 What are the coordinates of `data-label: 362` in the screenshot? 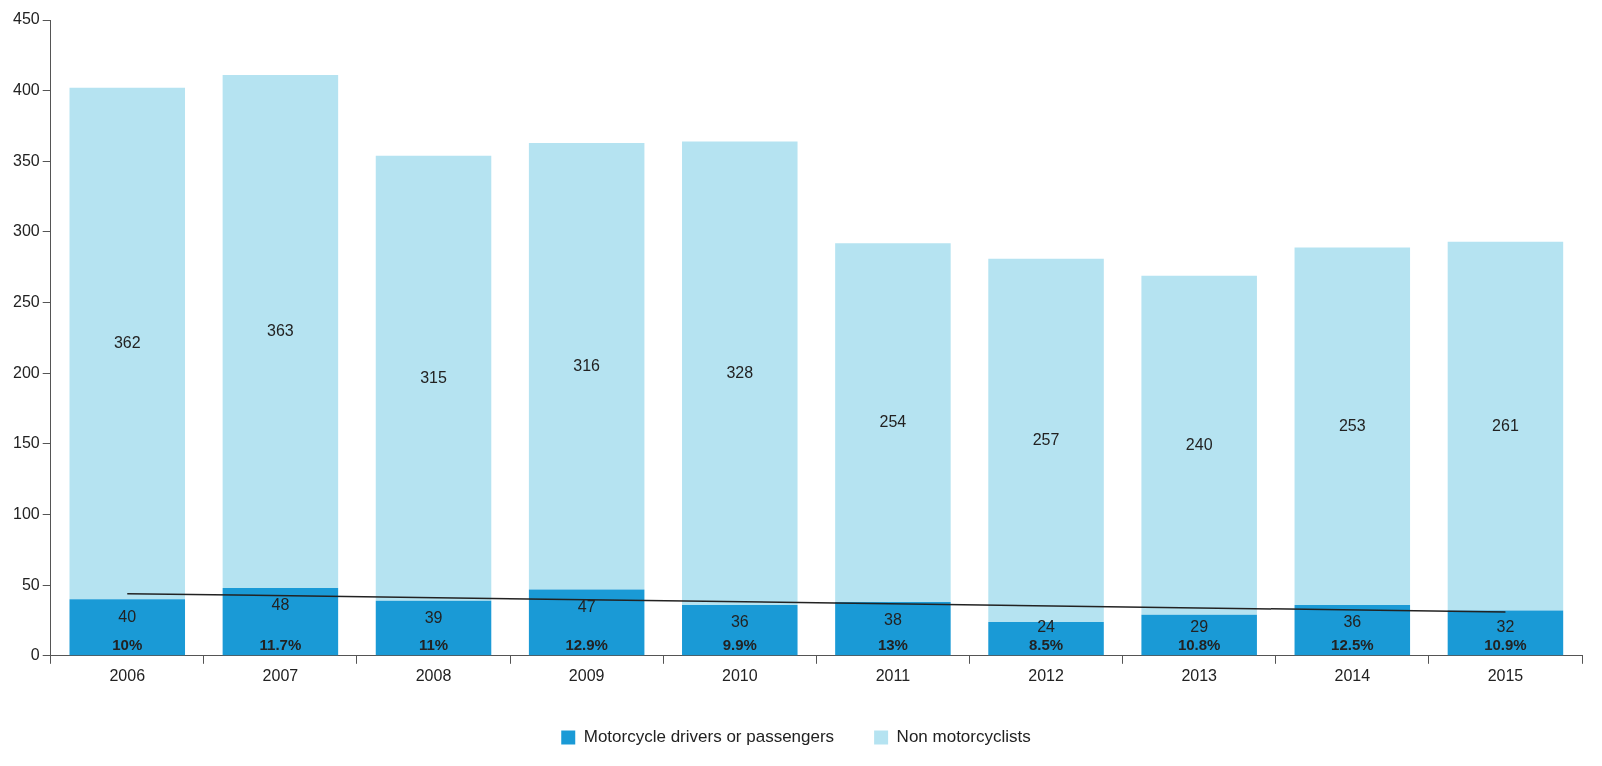 It's located at (127, 342).